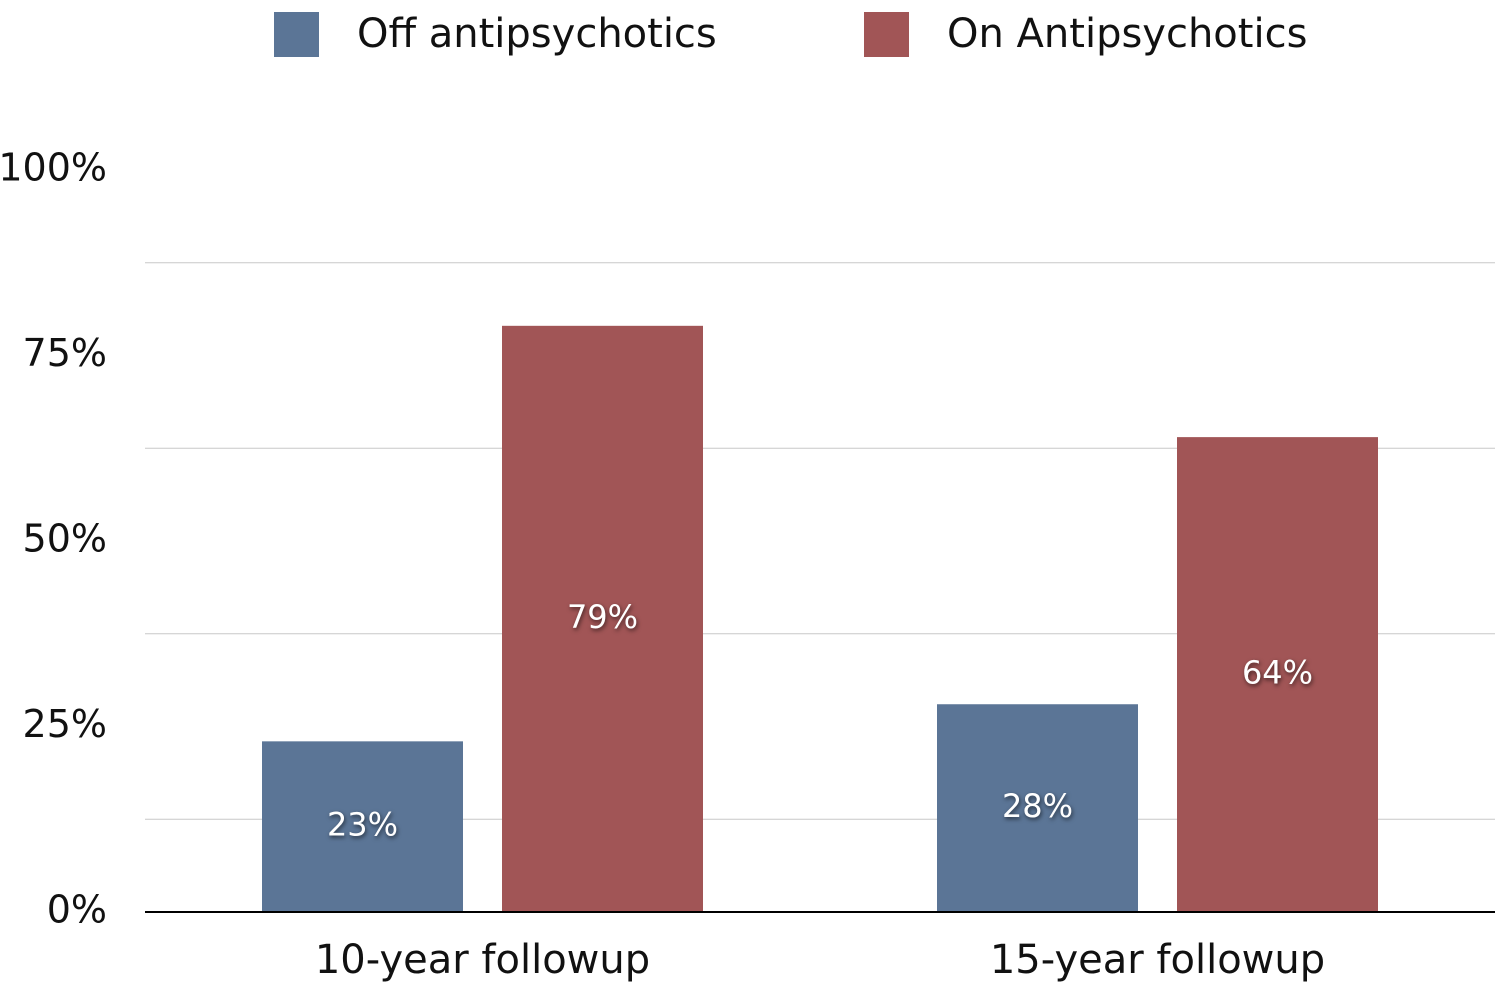  I want to click on y-tick-label: 75%, so click(65, 353).